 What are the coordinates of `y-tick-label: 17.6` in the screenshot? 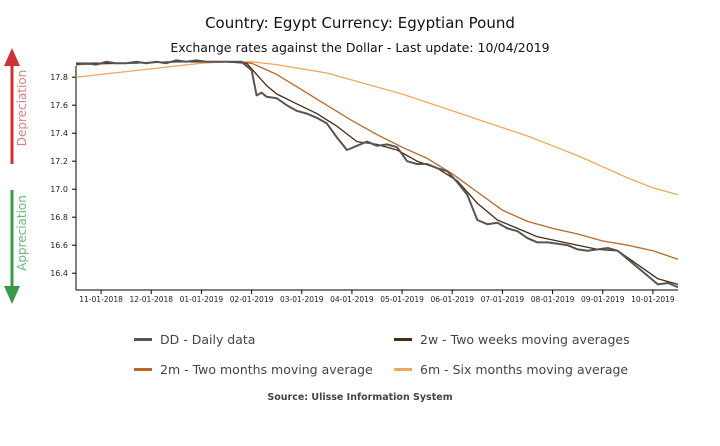 It's located at (59, 105).